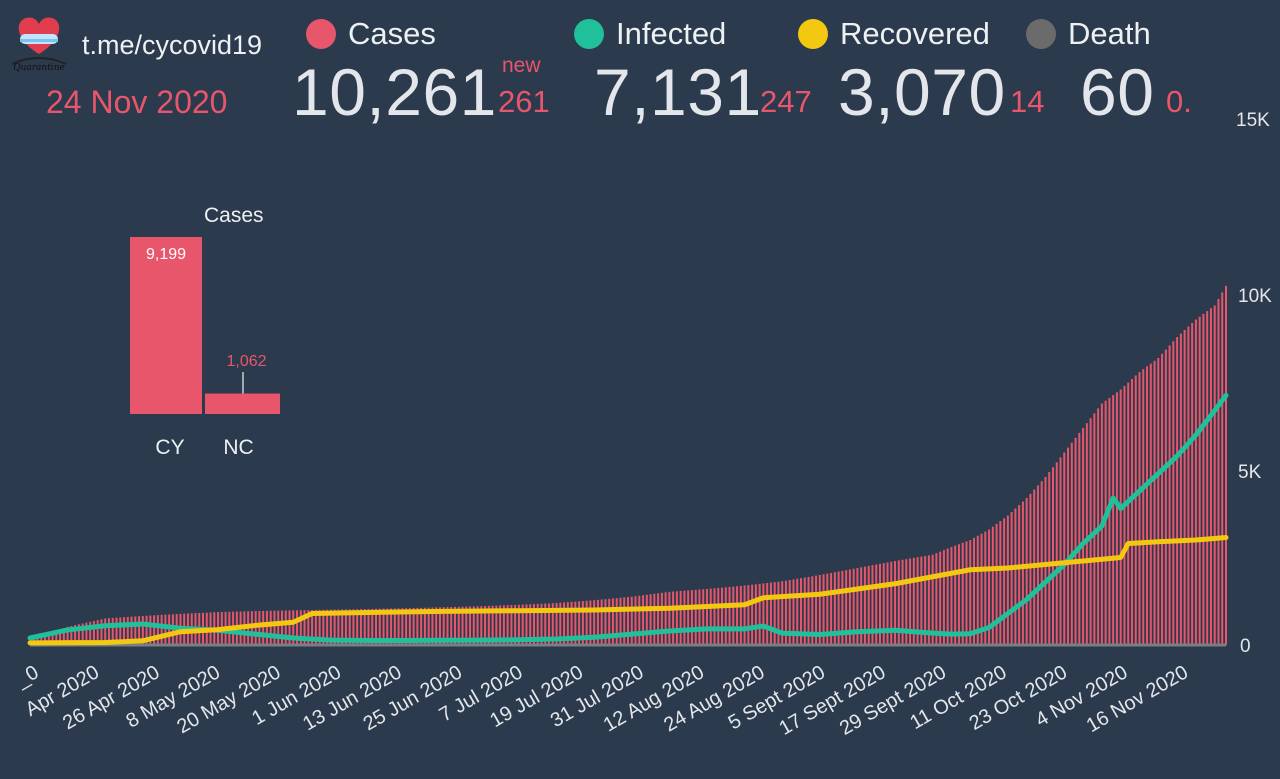  I want to click on x-tick-label: _0, so click(26, 676).